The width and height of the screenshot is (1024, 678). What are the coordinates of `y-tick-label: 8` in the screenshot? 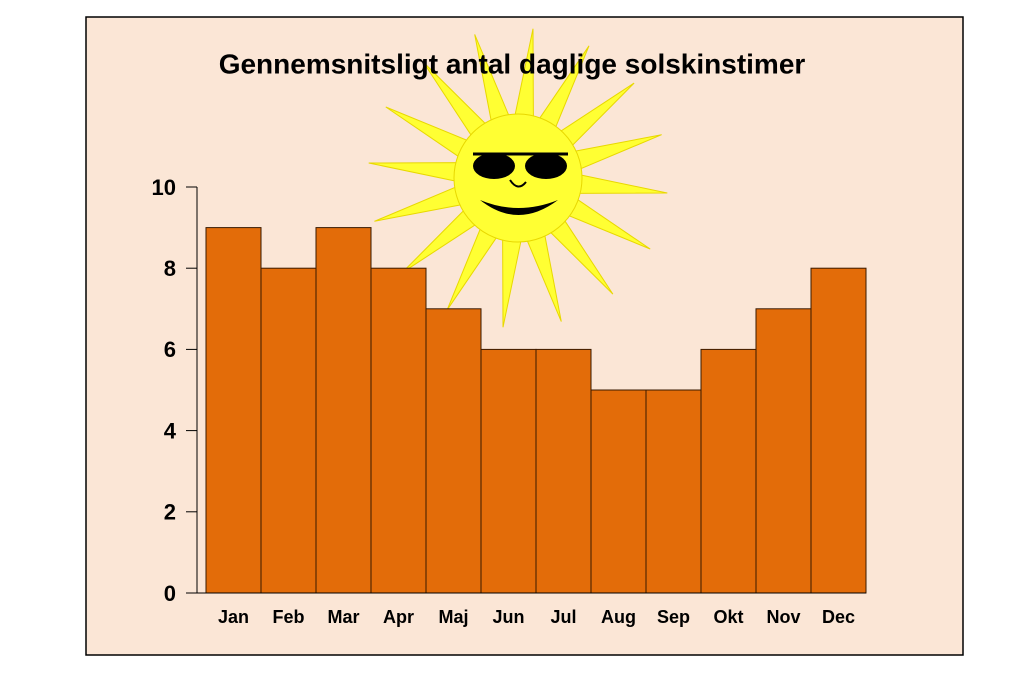 It's located at (170, 268).